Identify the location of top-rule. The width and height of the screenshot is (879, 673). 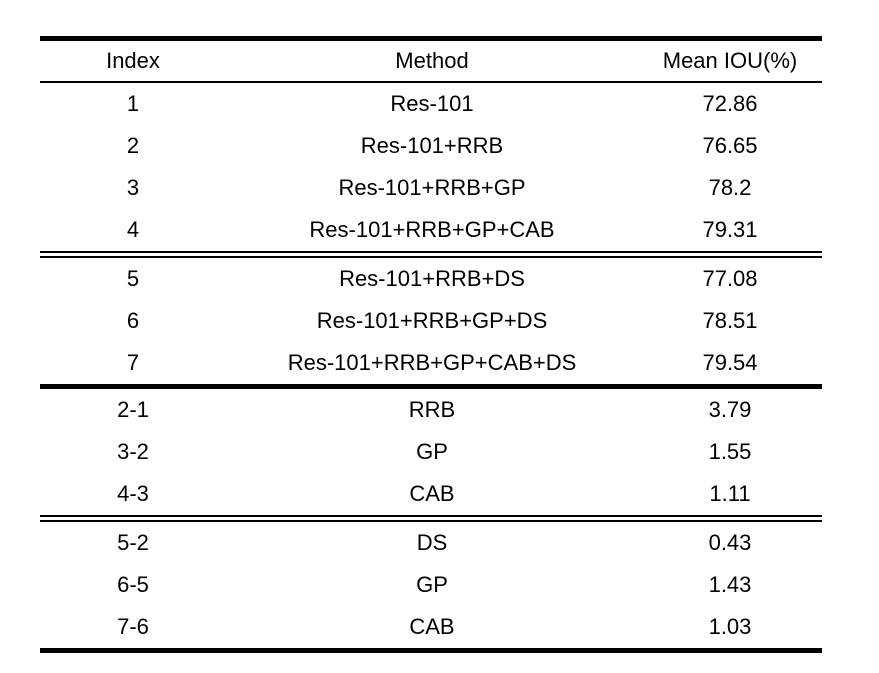
(431, 38).